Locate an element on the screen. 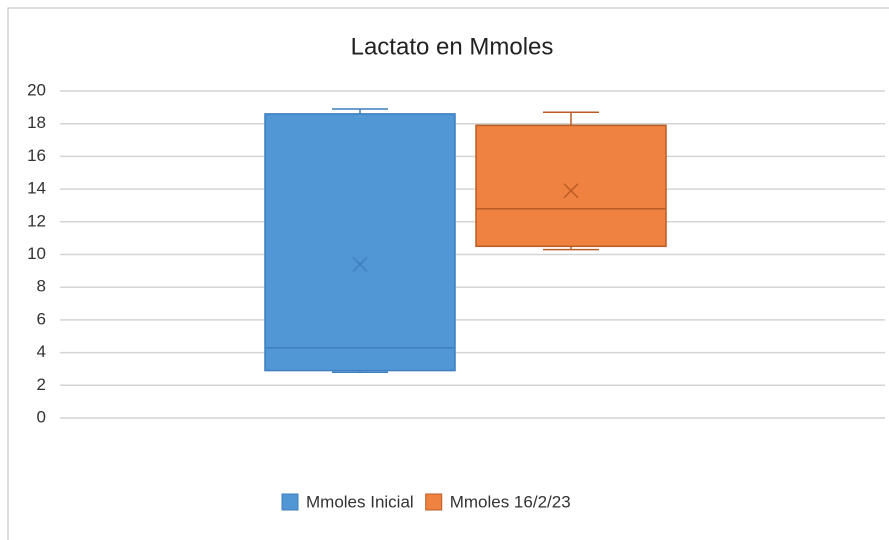 This screenshot has width=889, height=540. y-tick-label: 12 is located at coordinates (36, 220).